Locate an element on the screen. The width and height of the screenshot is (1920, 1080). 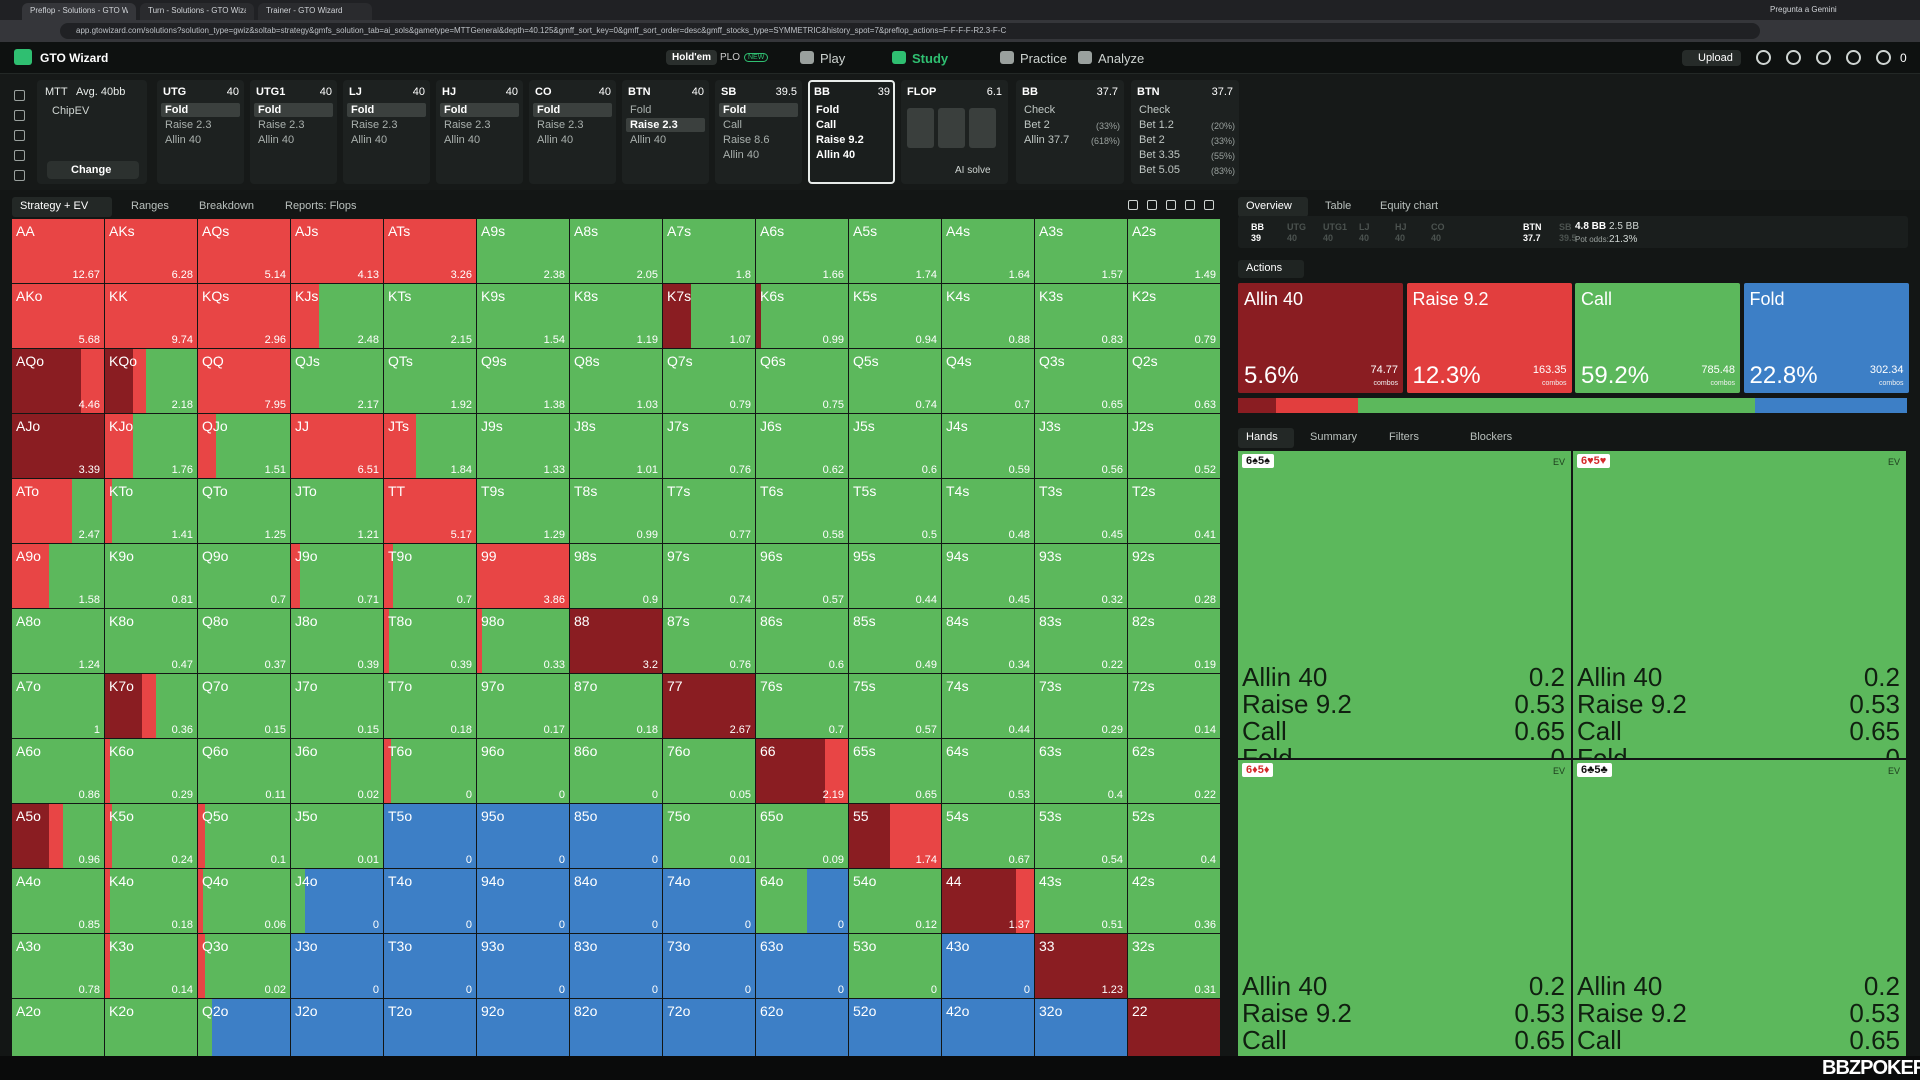
hand-cell: A2o is located at coordinates (58, 1027).